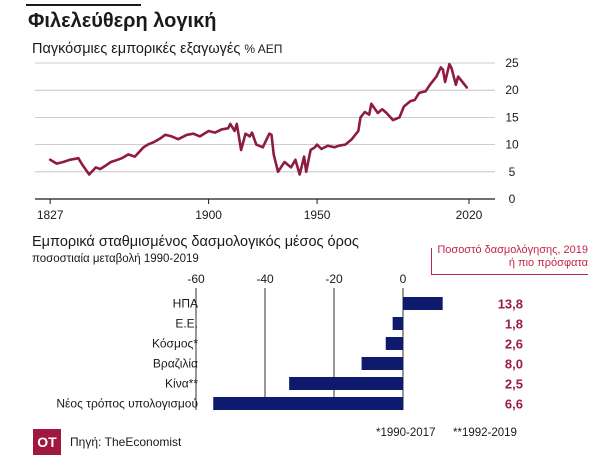 This screenshot has width=600, height=474. Describe the element at coordinates (514, 364) in the screenshot. I see `tariff-rate-label: 8,0` at that location.